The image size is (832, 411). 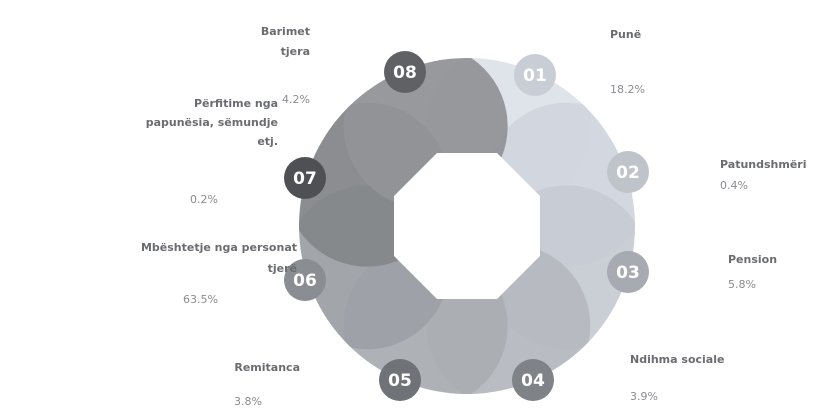 I want to click on segment-value: 18.2%, so click(x=627, y=89).